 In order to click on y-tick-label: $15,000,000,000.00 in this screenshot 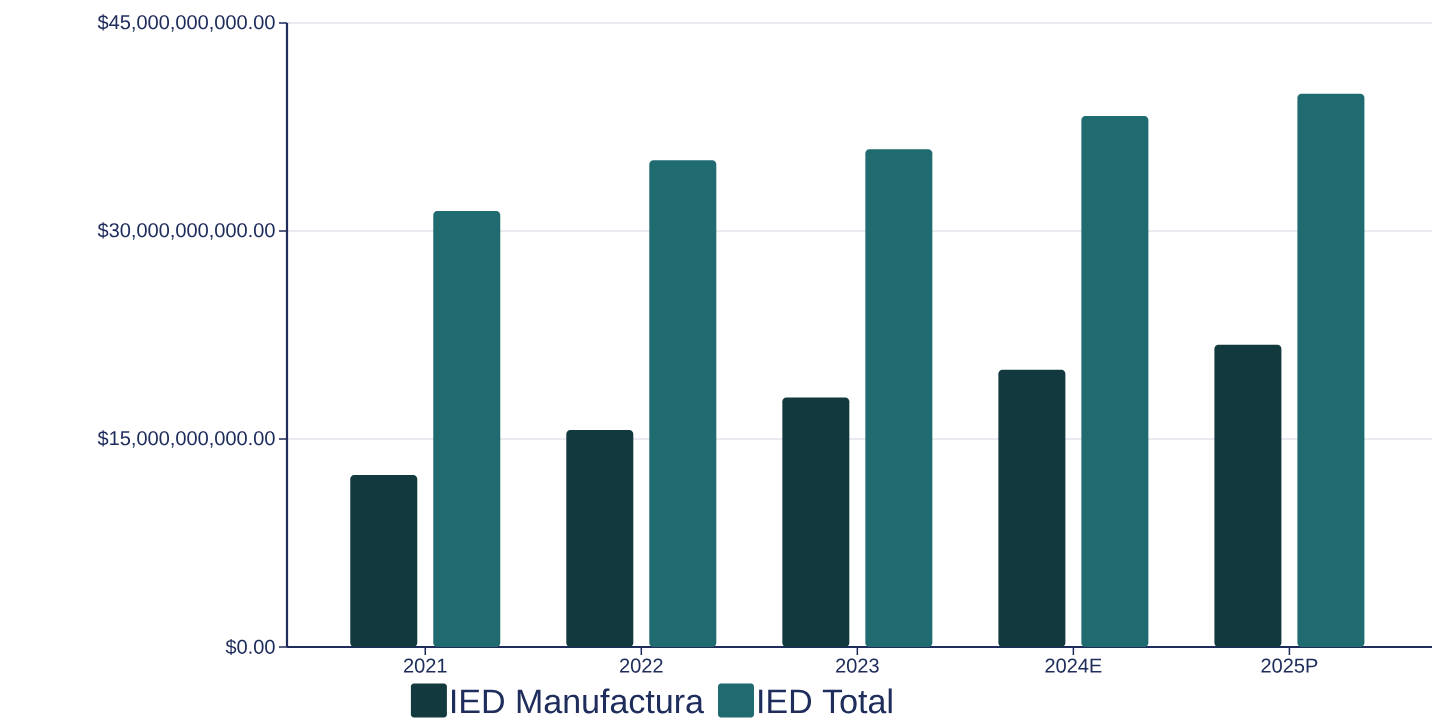, I will do `click(186, 439)`.